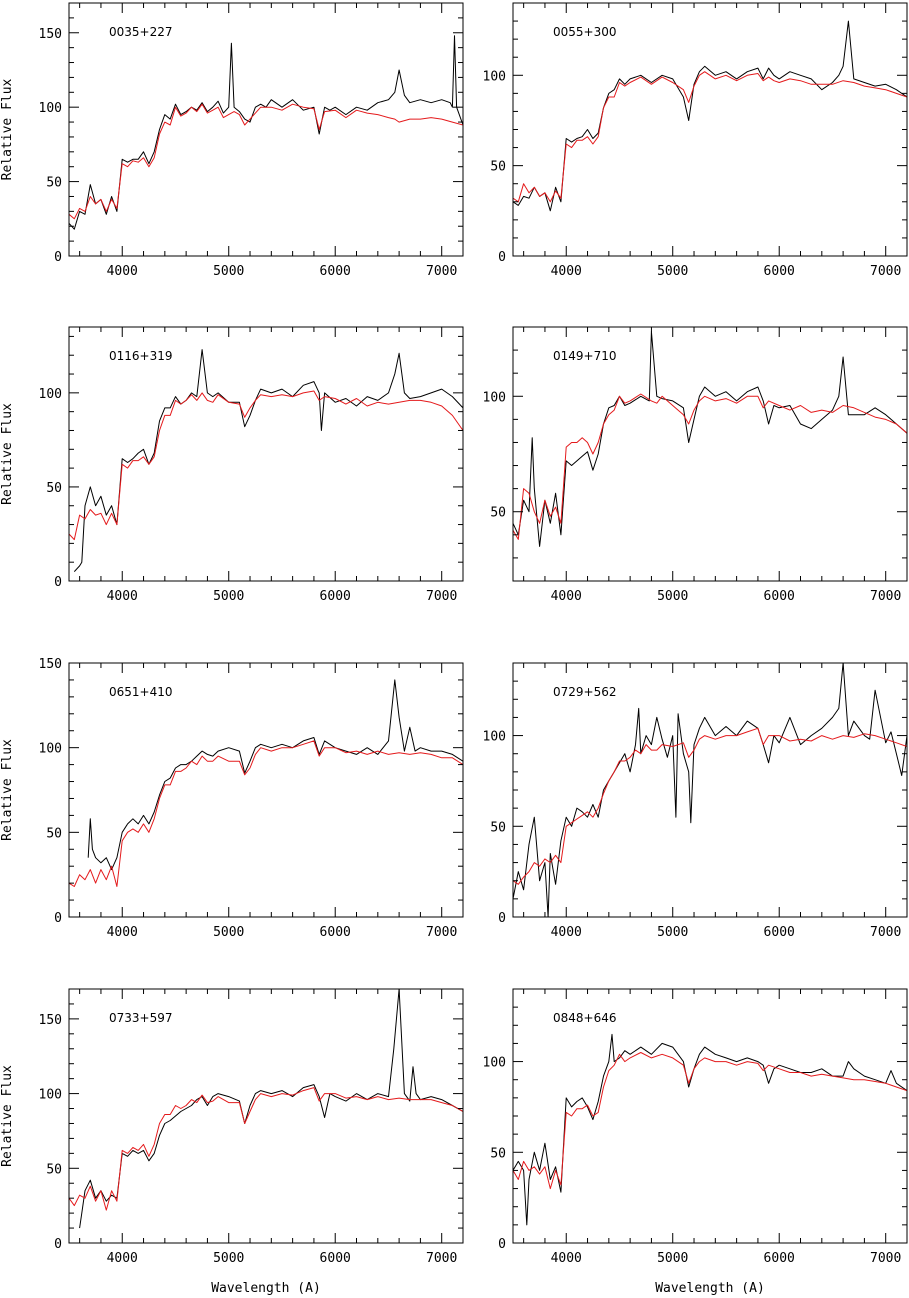 This screenshot has height=1298, width=909. I want to click on panel-object-label: 0848+646, so click(585, 1018).